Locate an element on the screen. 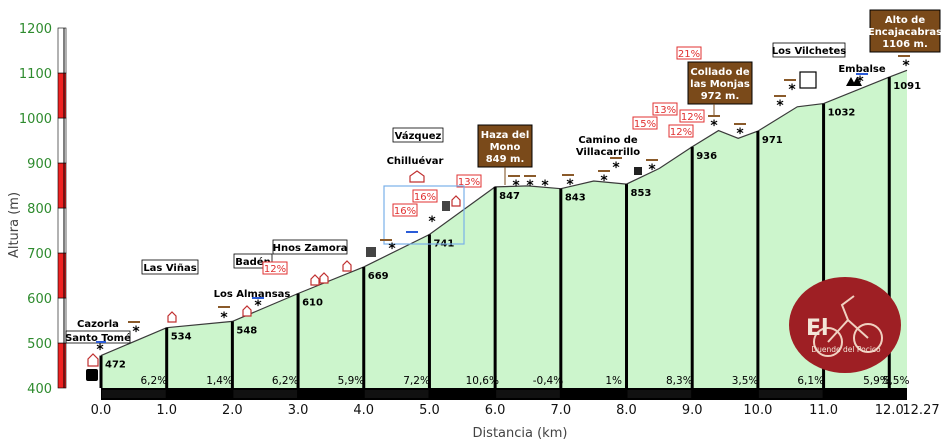 The height and width of the screenshot is (446, 950). highlight-box is located at coordinates (424, 215).